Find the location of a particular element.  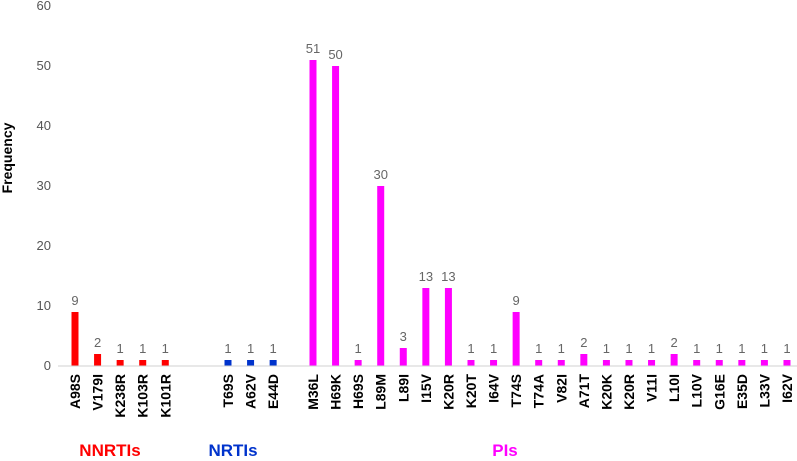

x-tick-label: G16E is located at coordinates (719, 392).